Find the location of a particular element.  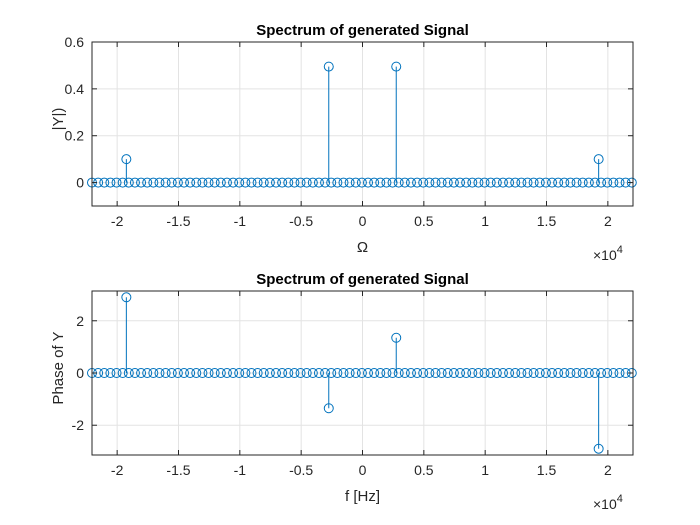

bottom-x-multiplier: ×10⁴ is located at coordinates (608, 502).